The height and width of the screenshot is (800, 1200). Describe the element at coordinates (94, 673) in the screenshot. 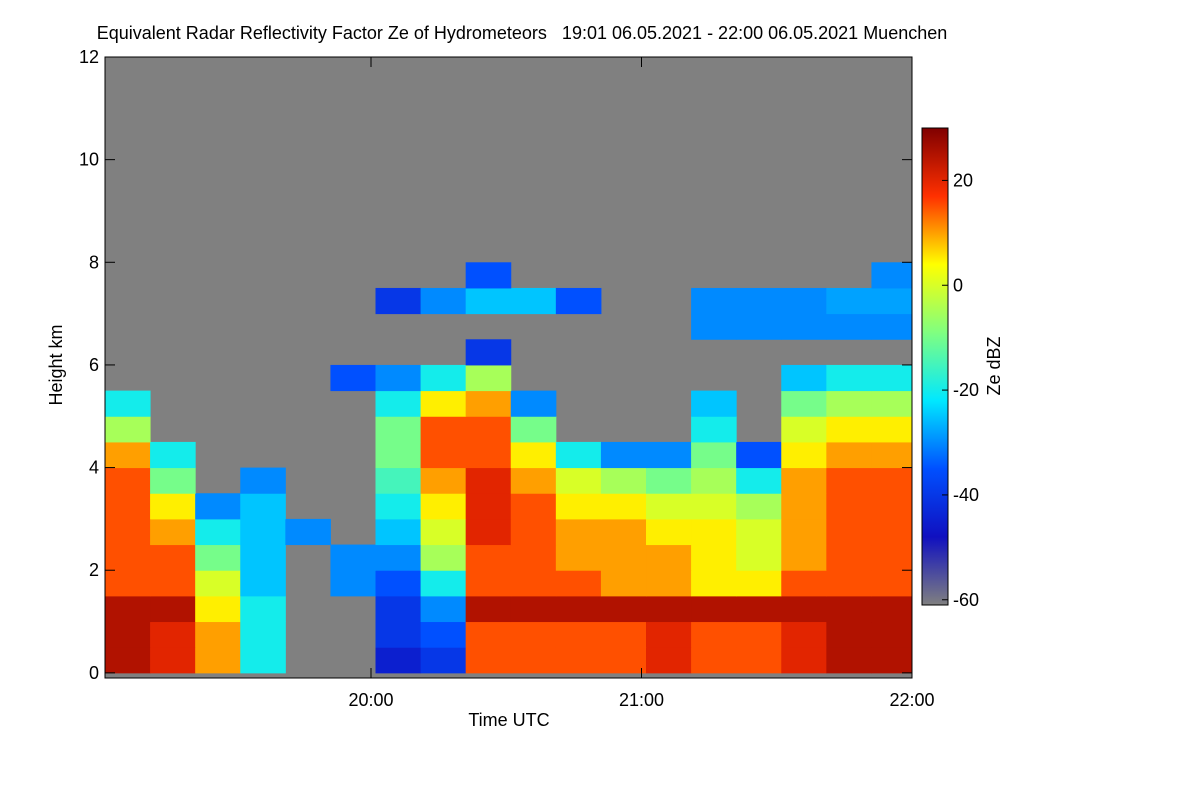

I see `y-tick-label: 0` at that location.